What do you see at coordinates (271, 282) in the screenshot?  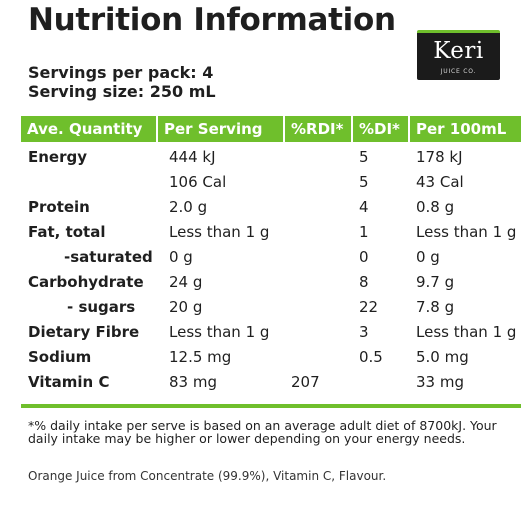 I see `table-row: Carbohydrate 24 g 8 9.7 g` at bounding box center [271, 282].